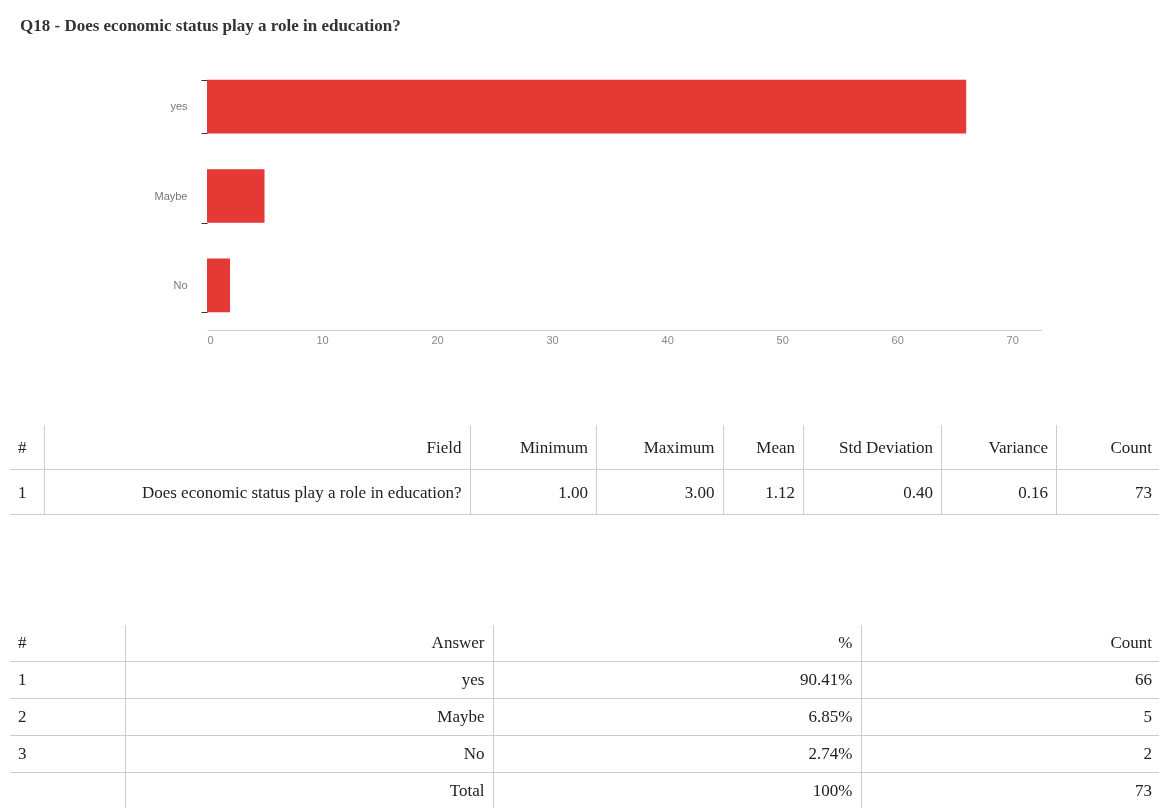 The image size is (1159, 808). I want to click on text: 3, so click(67, 754).